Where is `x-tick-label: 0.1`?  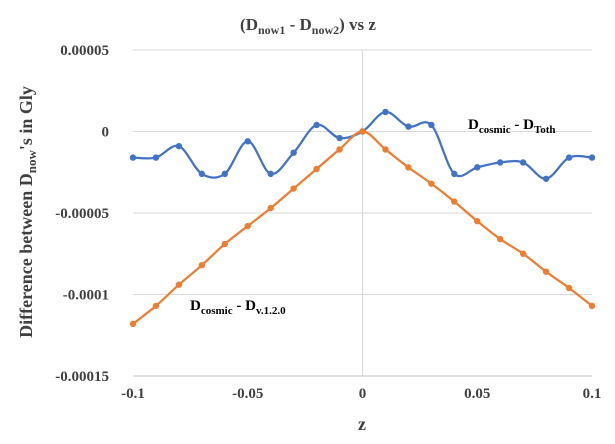
x-tick-label: 0.1 is located at coordinates (592, 394).